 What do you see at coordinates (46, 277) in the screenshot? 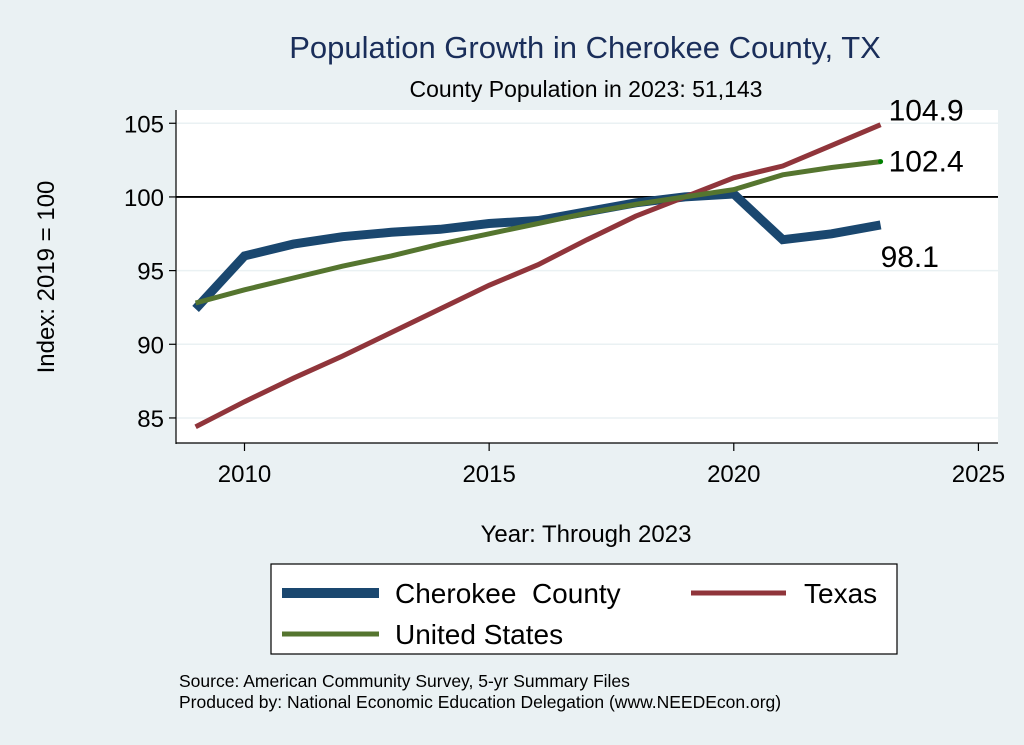
I see `y-axis-title: Index: 2019 = 100` at bounding box center [46, 277].